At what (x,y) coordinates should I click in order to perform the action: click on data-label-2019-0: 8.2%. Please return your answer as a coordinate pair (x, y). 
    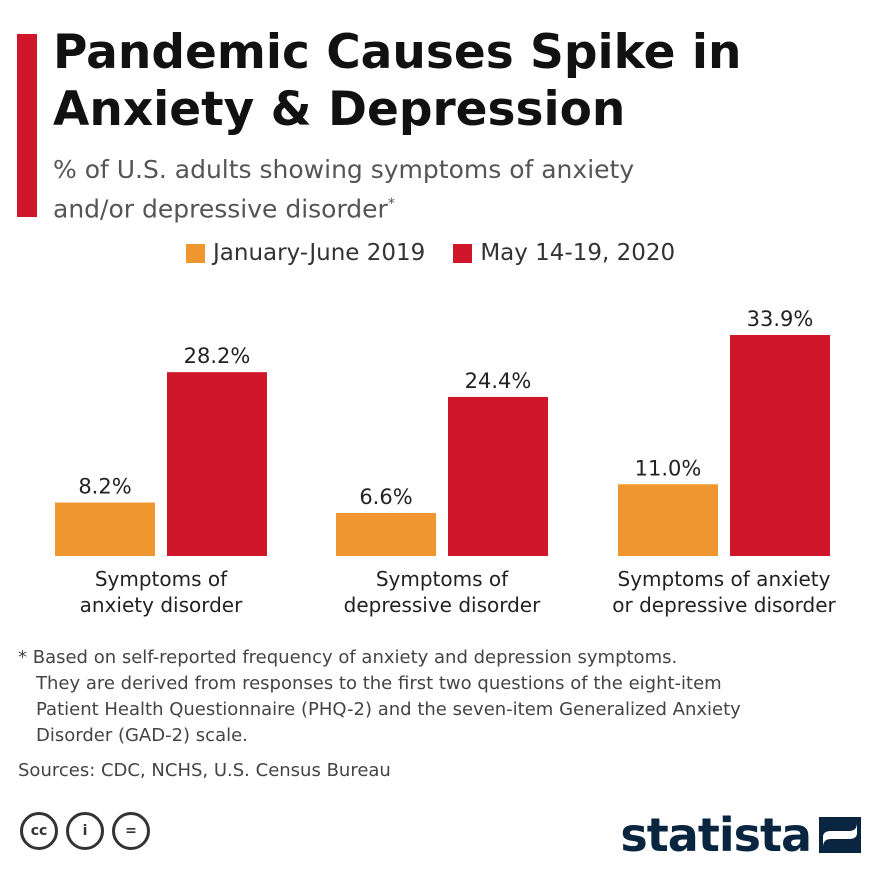
    Looking at the image, I should click on (104, 487).